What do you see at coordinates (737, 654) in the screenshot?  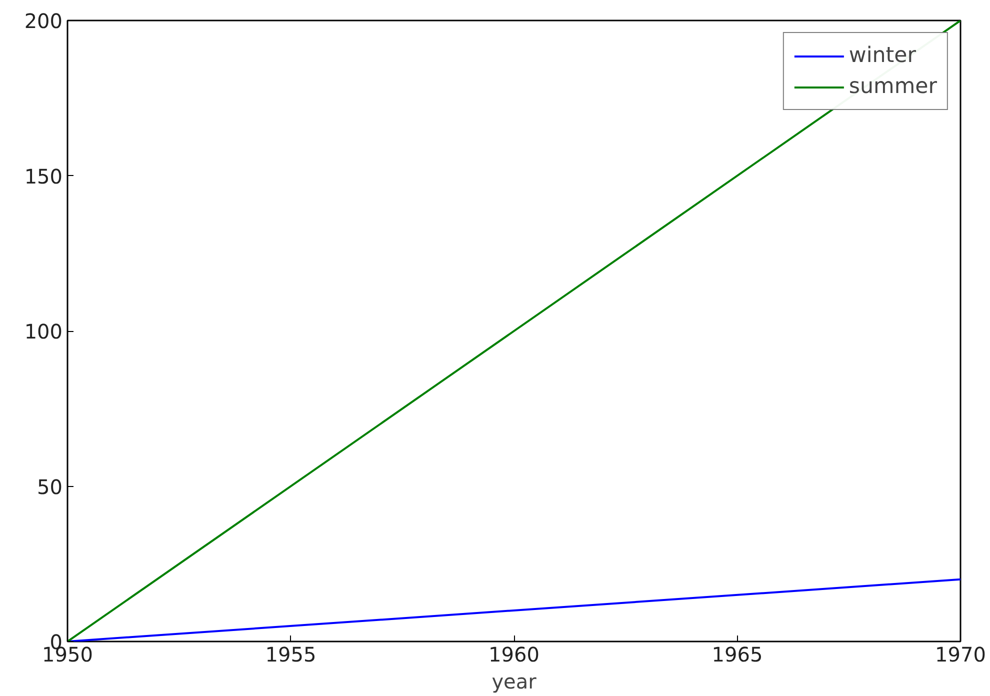 I see `x-tick-label: 1965` at bounding box center [737, 654].